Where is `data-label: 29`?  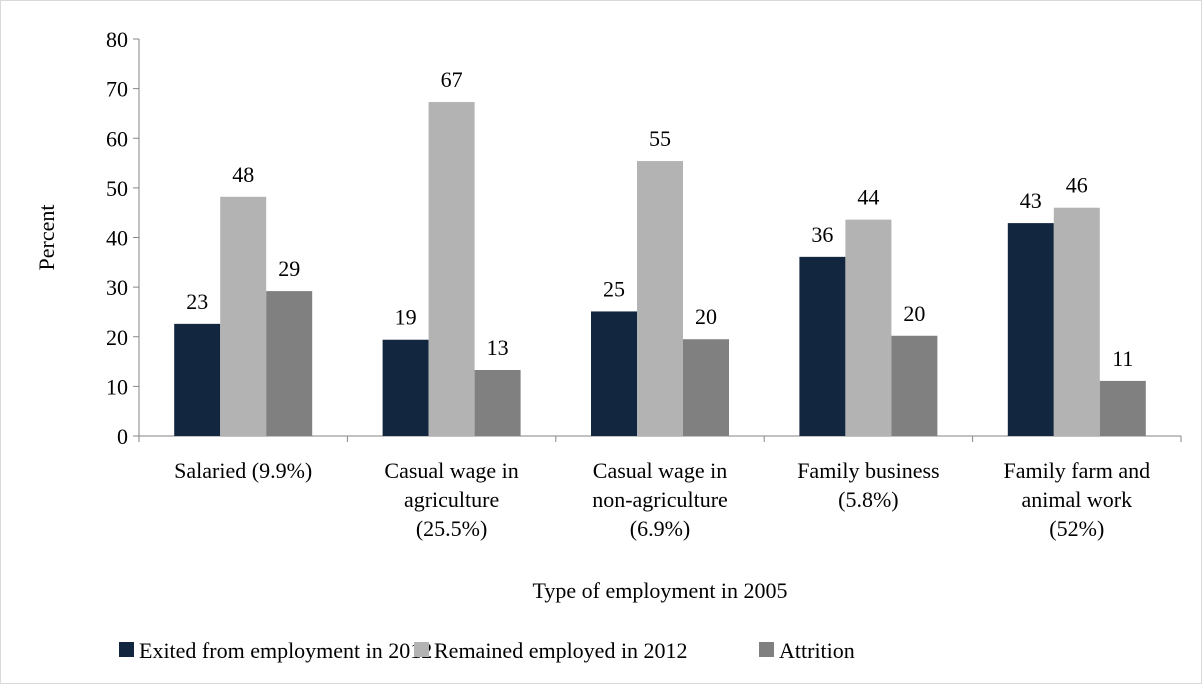 data-label: 29 is located at coordinates (289, 268).